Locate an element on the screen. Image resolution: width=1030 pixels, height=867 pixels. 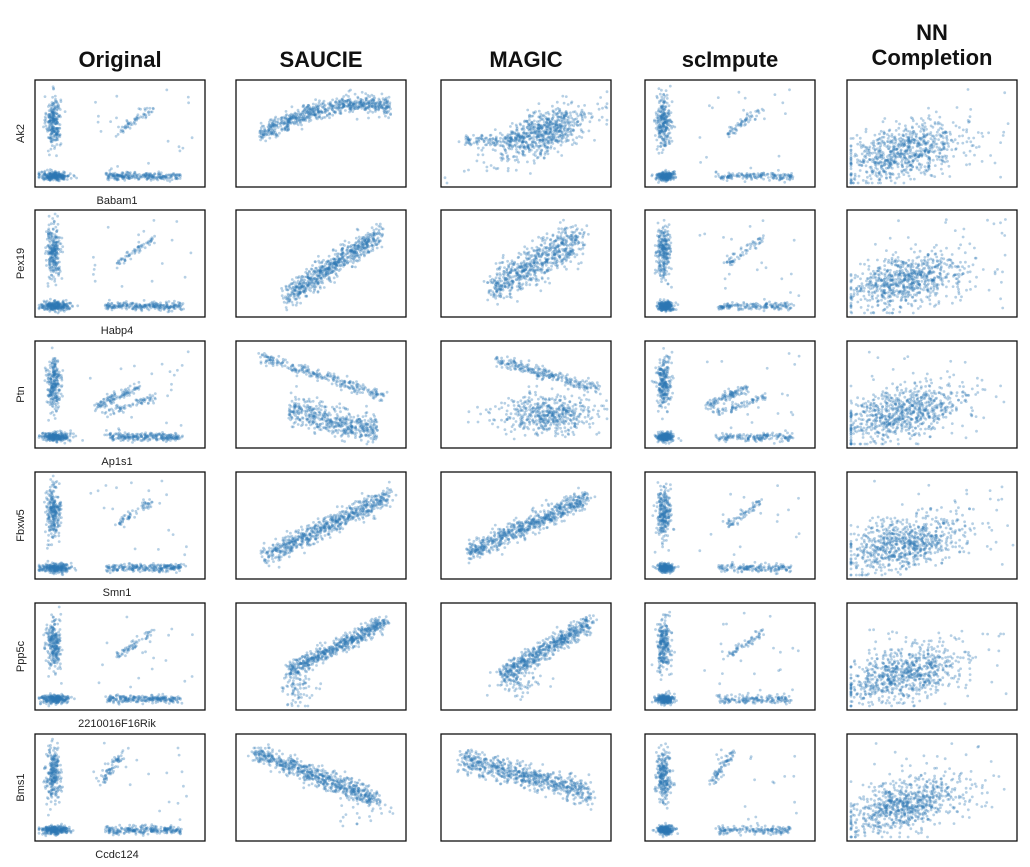
panel-r0-c0 is located at coordinates (120, 133).